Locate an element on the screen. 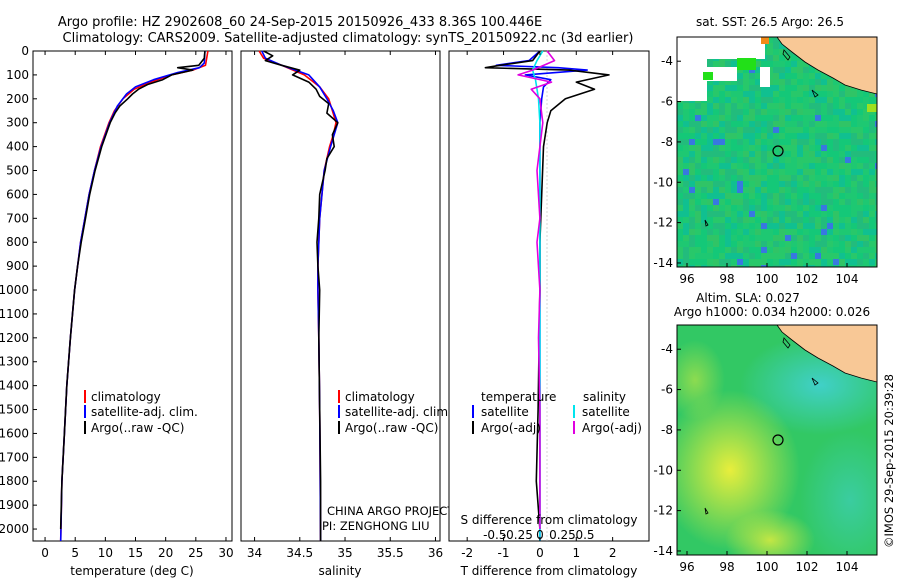 Image resolution: width=900 pixels, height=580 pixels. island-coast is located at coordinates (761, 138).